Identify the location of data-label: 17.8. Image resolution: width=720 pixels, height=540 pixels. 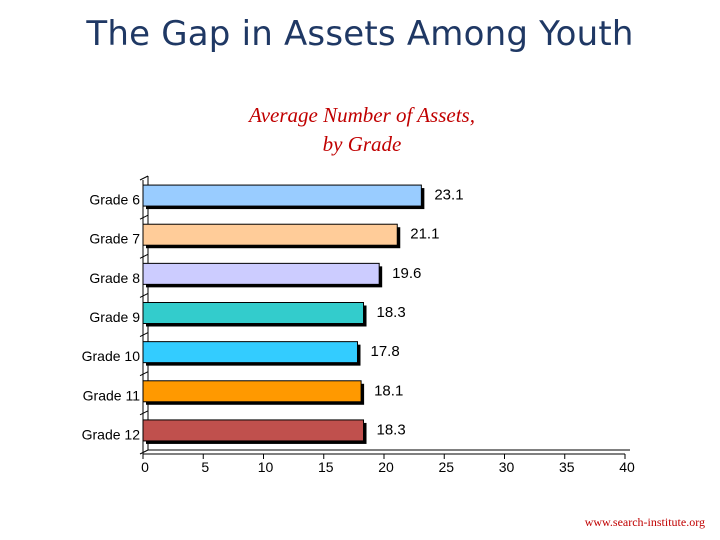
(384, 351).